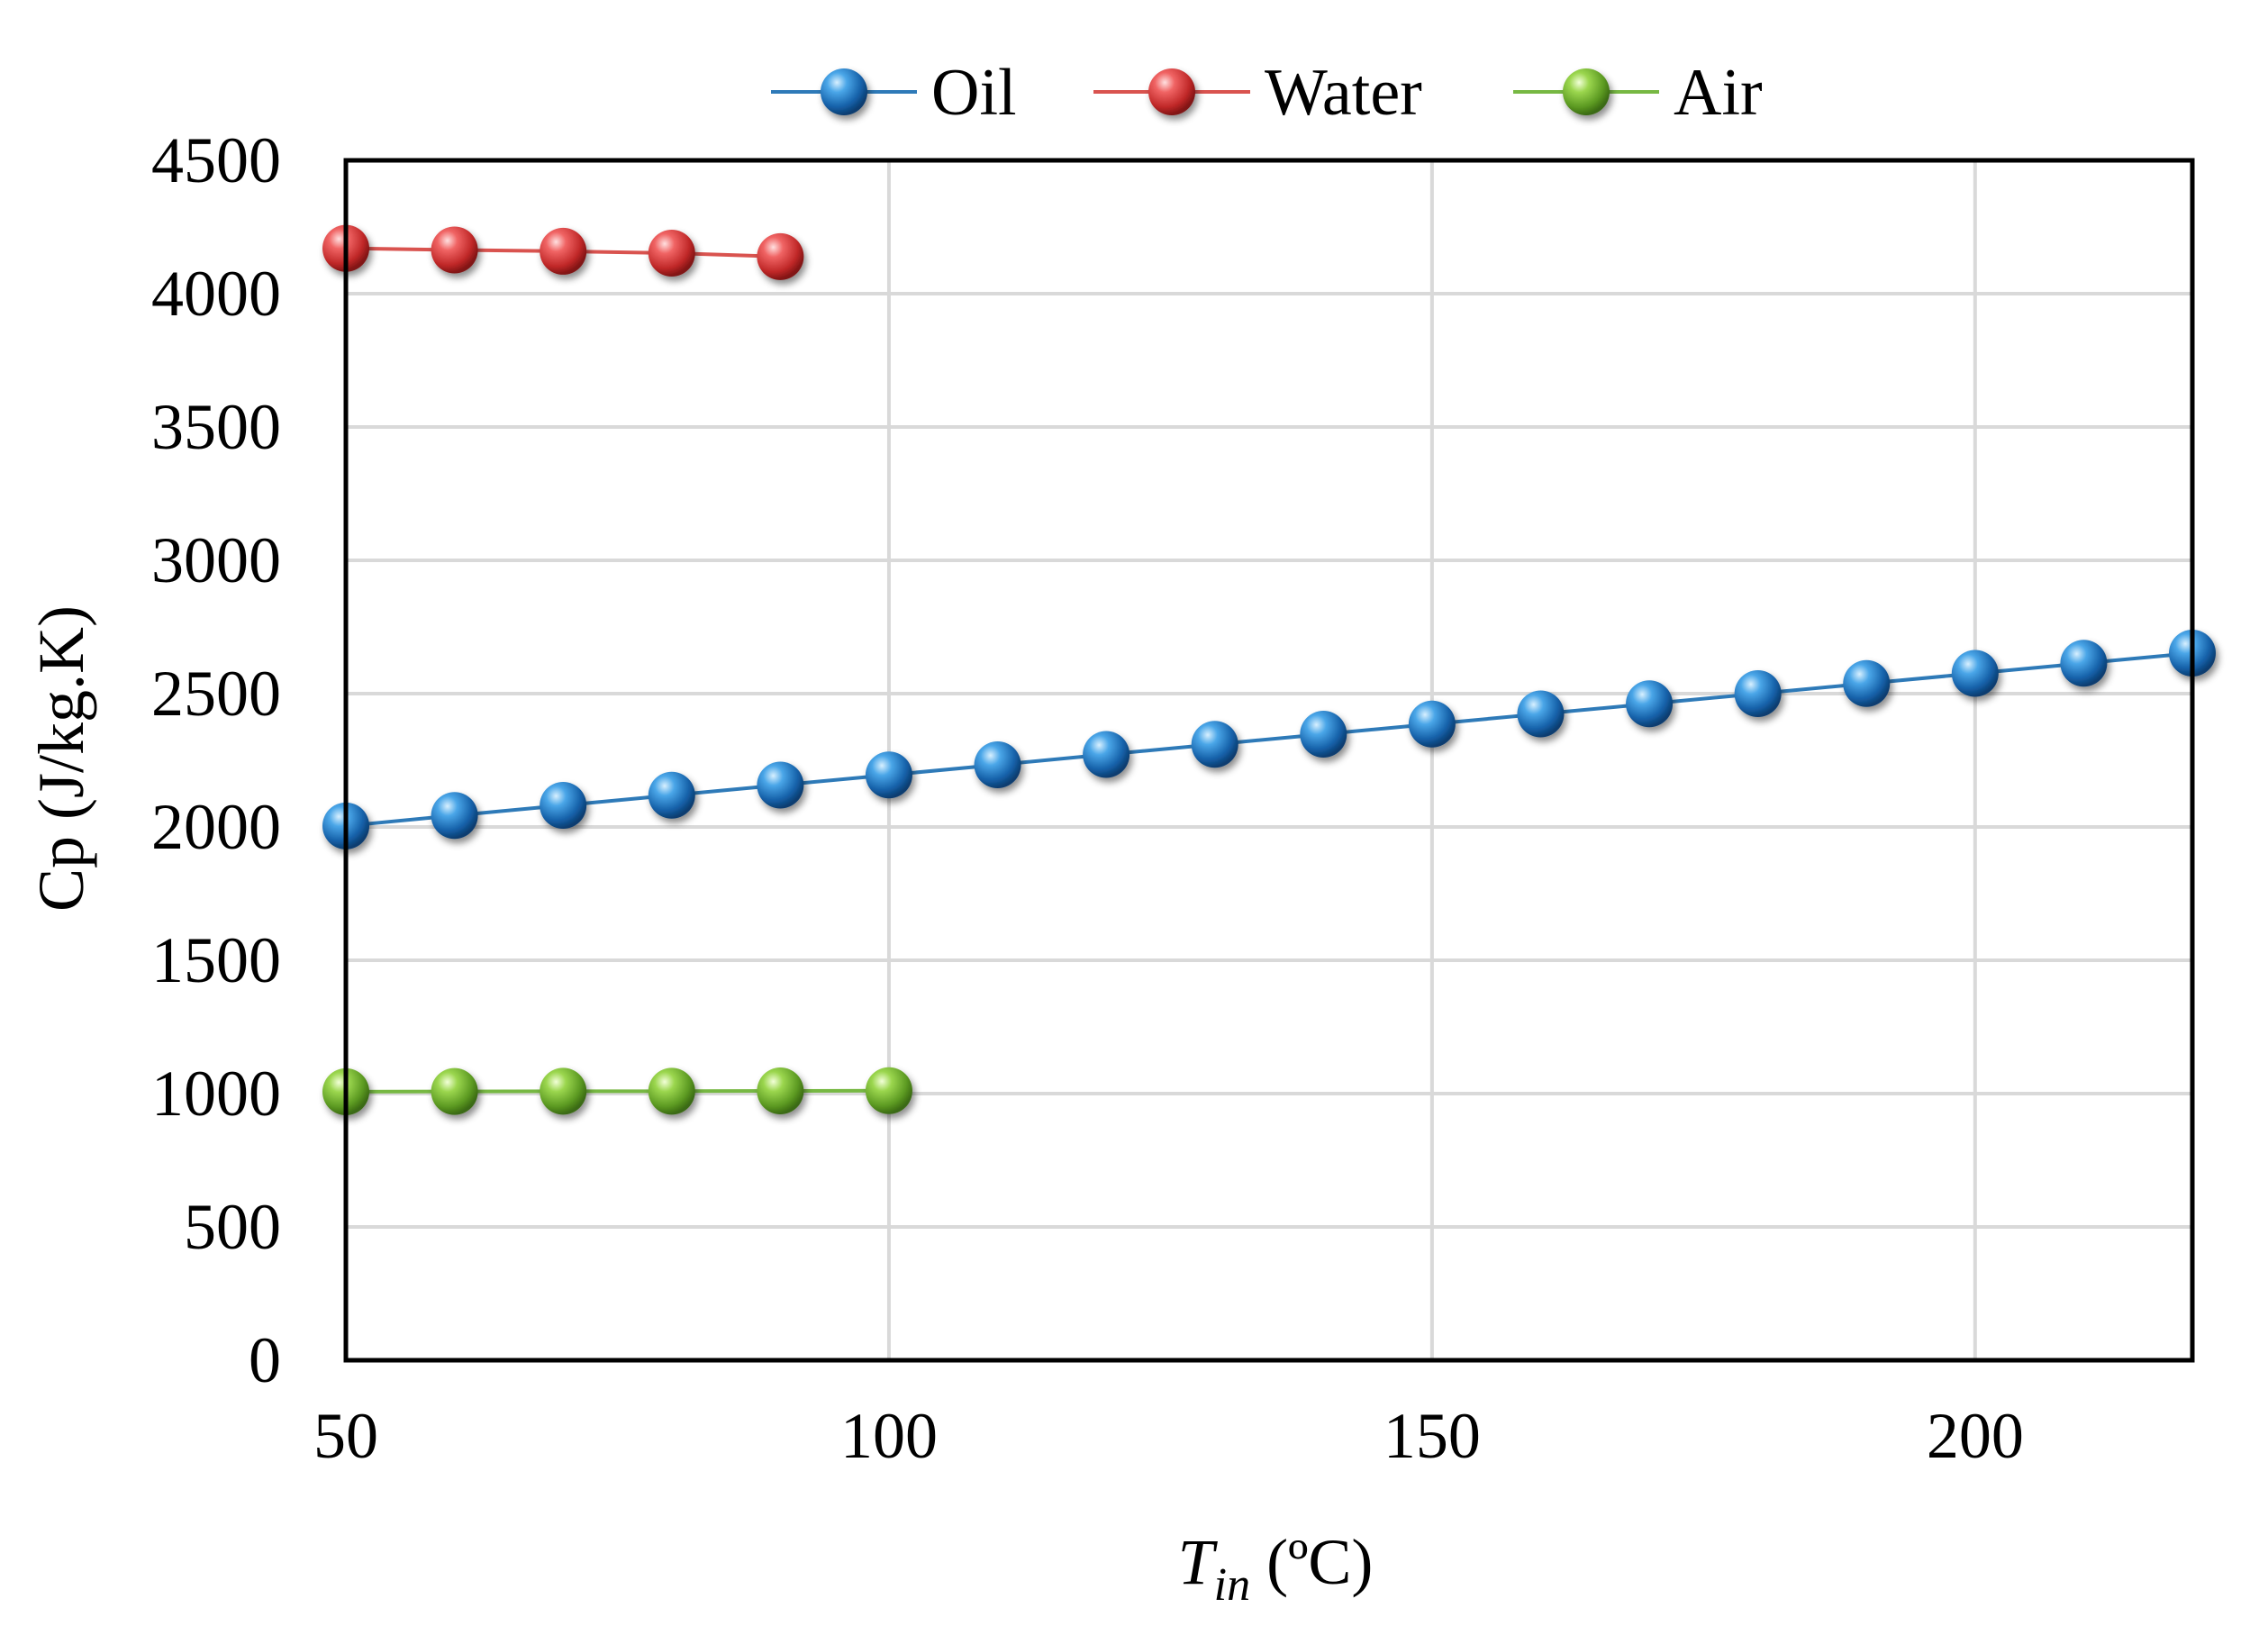 Image resolution: width=2268 pixels, height=1635 pixels. What do you see at coordinates (1432, 1436) in the screenshot?
I see `x-tick-label: 150` at bounding box center [1432, 1436].